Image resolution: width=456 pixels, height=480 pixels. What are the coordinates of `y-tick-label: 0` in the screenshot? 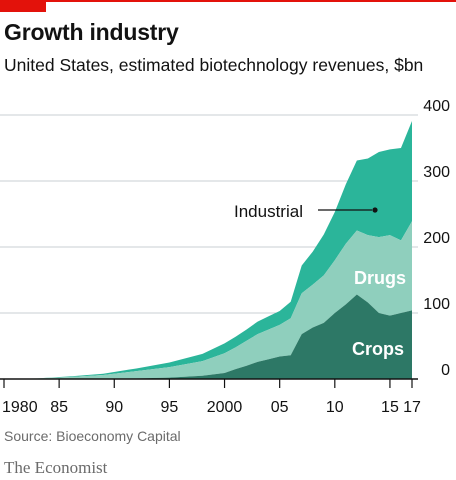 It's located at (445, 370).